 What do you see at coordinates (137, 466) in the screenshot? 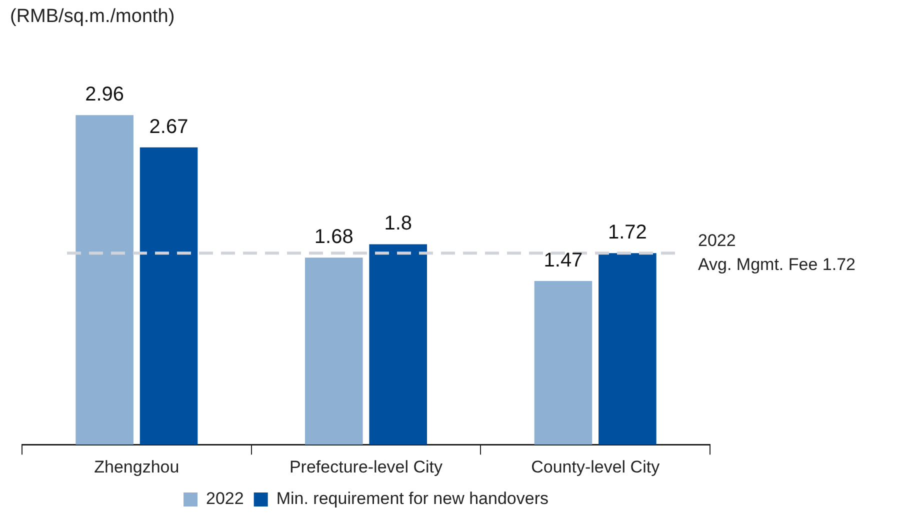
I see `x-tick-label: Zhengzhou` at bounding box center [137, 466].